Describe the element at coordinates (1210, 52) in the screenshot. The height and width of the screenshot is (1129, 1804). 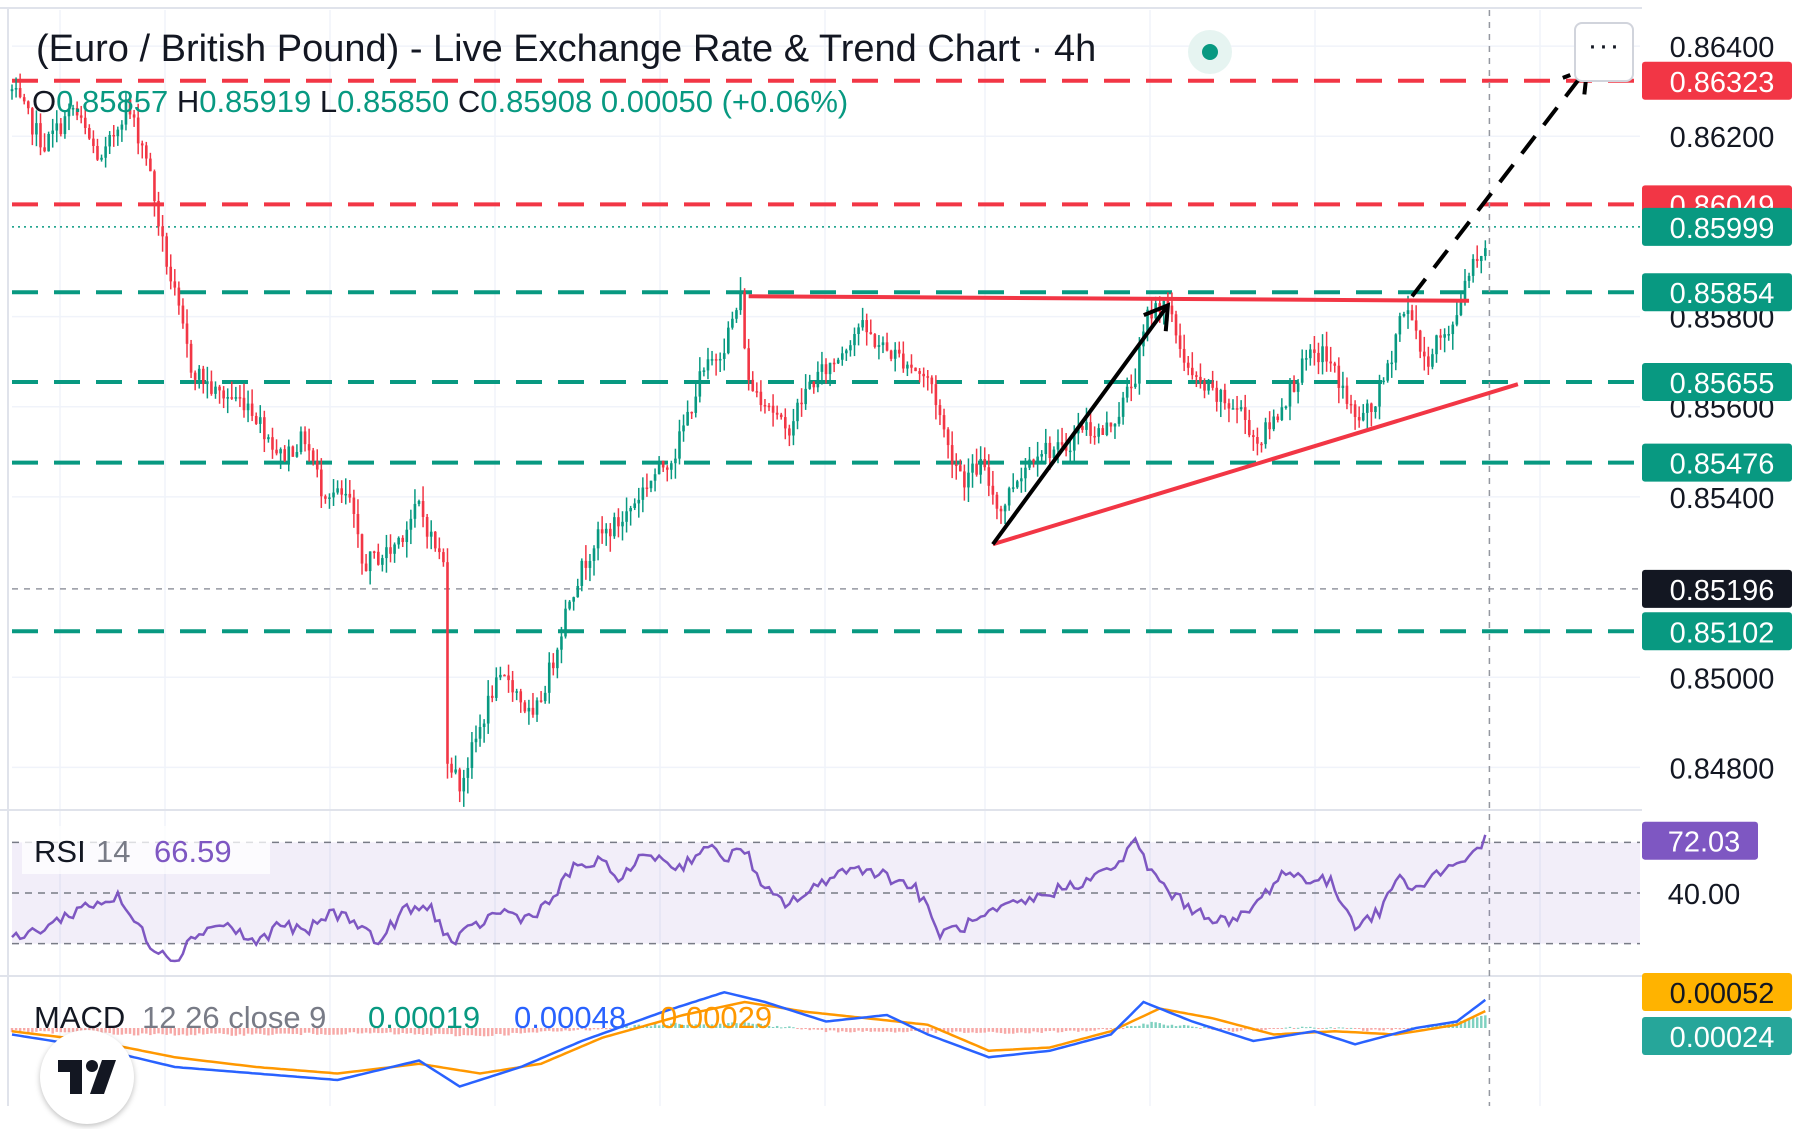
I see `market-status-icon` at that location.